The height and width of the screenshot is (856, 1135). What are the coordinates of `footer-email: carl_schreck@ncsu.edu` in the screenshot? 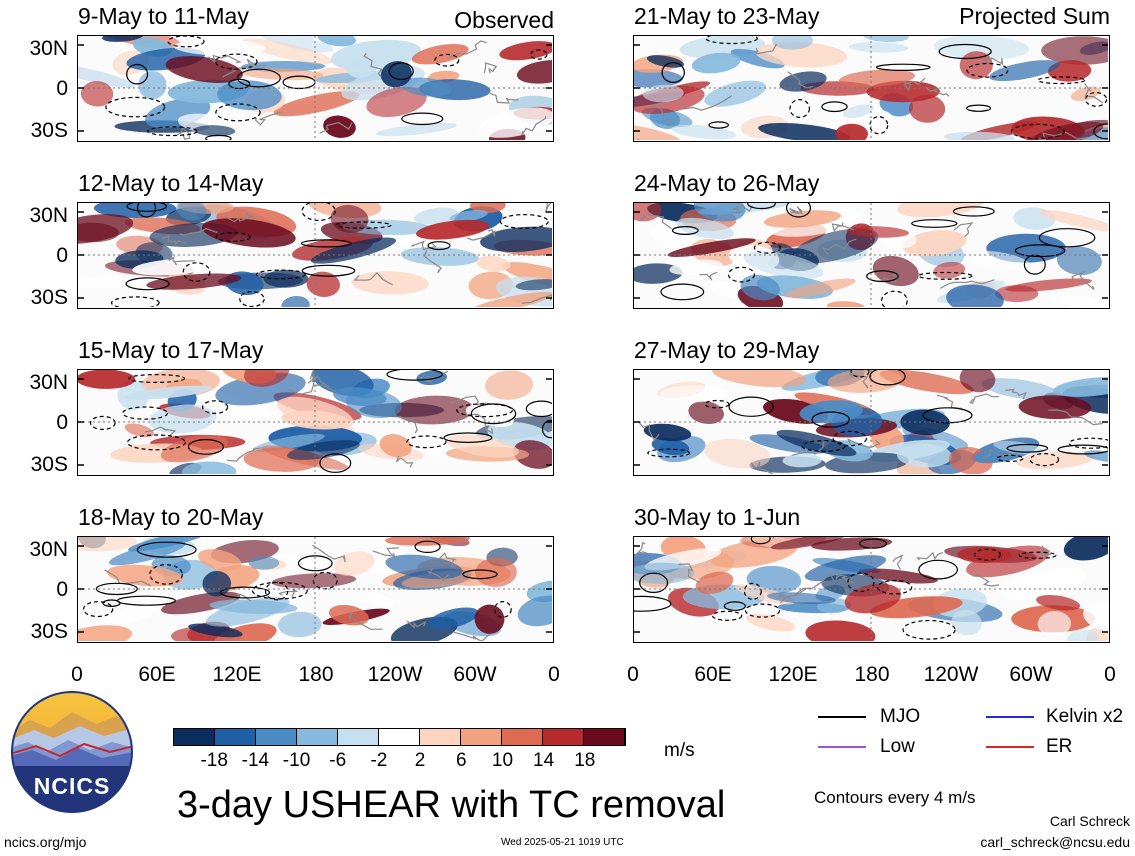 It's located at (1055, 842).